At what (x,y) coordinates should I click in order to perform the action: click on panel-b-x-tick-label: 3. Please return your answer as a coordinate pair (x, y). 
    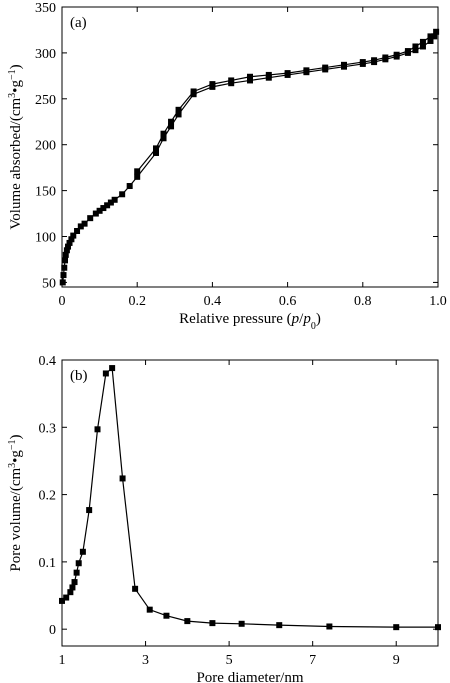
    Looking at the image, I should click on (145, 660).